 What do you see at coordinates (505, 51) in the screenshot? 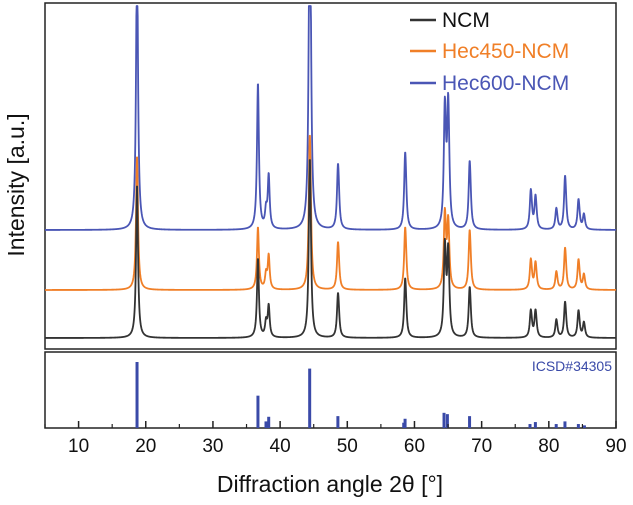
I see `legend-label-hec450: Hec450-NCM` at bounding box center [505, 51].